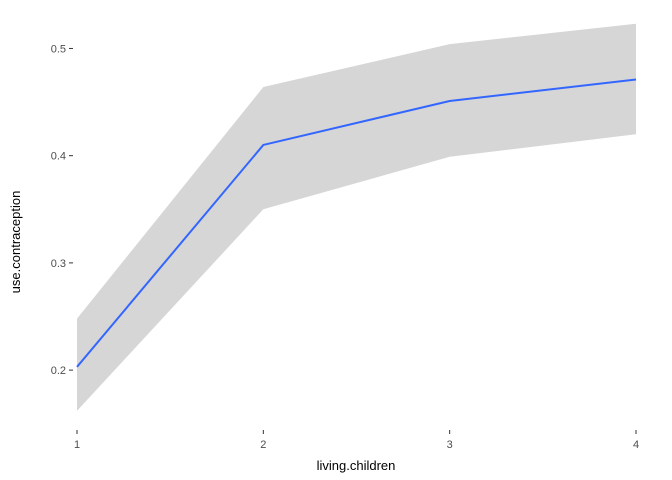 The width and height of the screenshot is (672, 480). What do you see at coordinates (636, 445) in the screenshot?
I see `x-tick-label: 4` at bounding box center [636, 445].